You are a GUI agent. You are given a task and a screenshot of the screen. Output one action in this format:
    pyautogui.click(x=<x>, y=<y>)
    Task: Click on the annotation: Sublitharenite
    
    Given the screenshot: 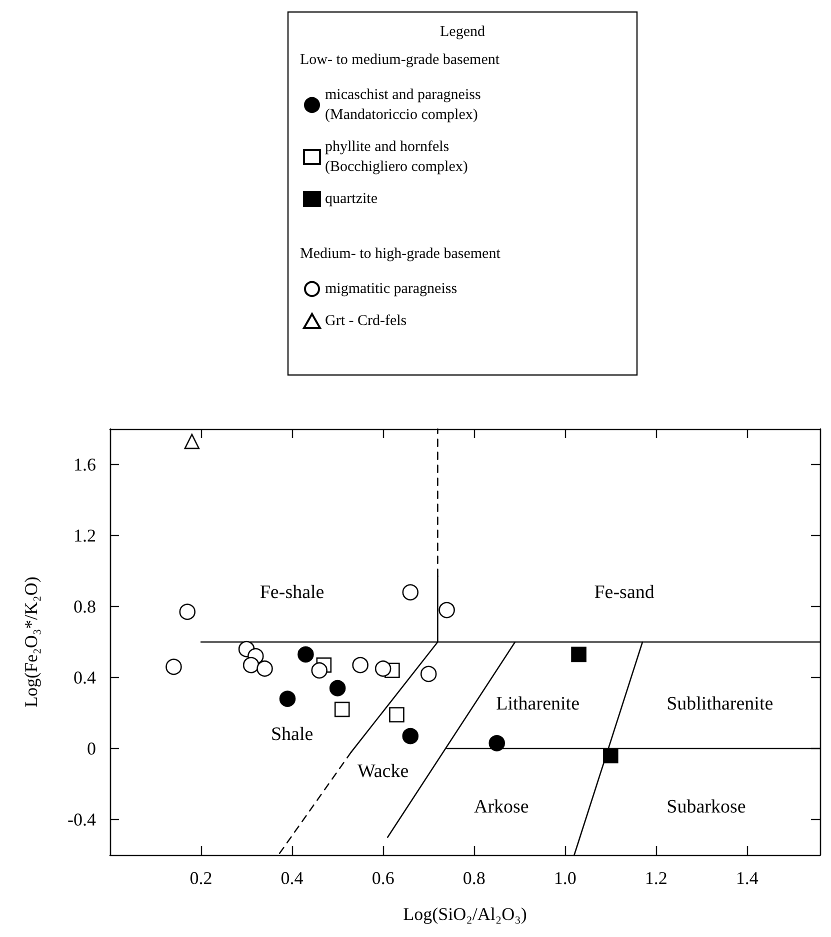 What is the action you would take?
    pyautogui.click(x=720, y=704)
    